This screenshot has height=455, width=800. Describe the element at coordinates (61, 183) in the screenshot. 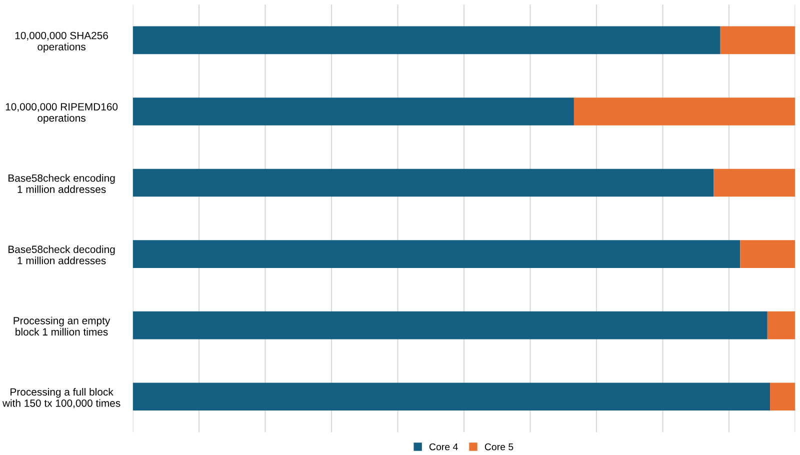

I see `y-tick-label: Base58check encoding 1 million addresses` at that location.